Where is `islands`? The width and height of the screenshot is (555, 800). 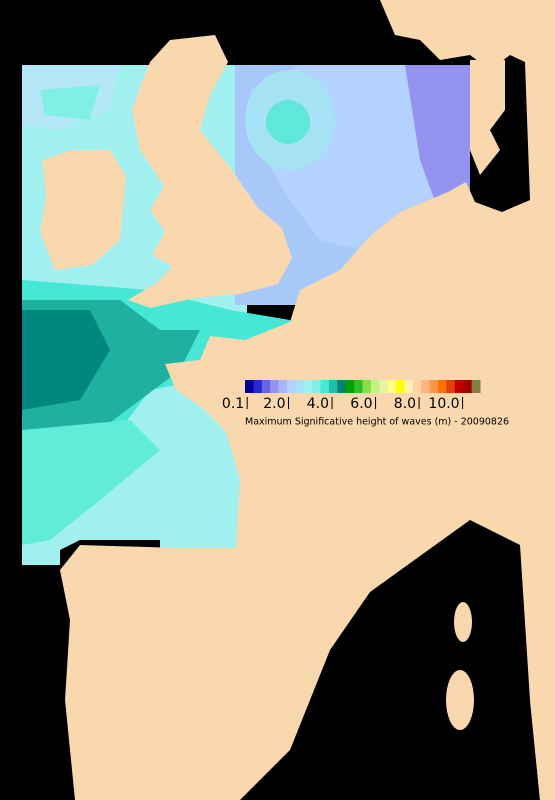
islands is located at coordinates (500, 660).